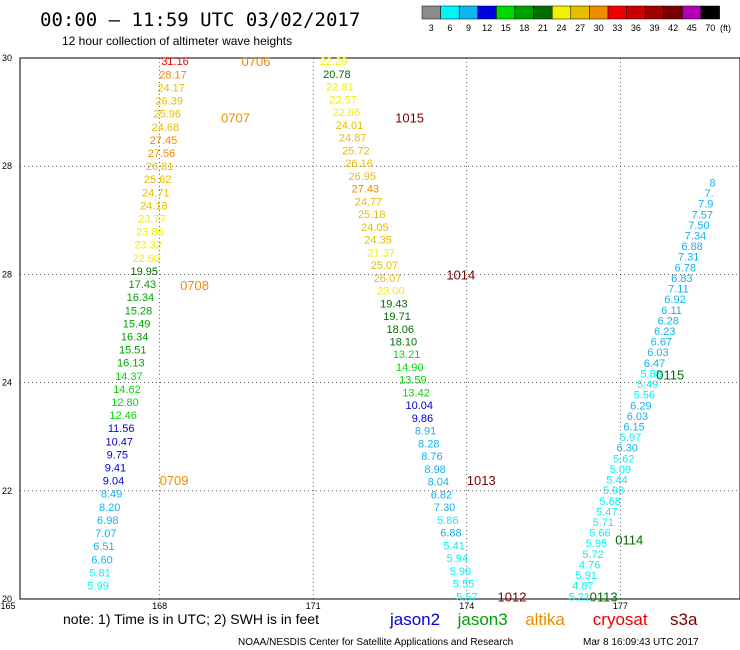 The height and width of the screenshot is (650, 740). Describe the element at coordinates (673, 28) in the screenshot. I see `legend-bin-label: 42` at that location.